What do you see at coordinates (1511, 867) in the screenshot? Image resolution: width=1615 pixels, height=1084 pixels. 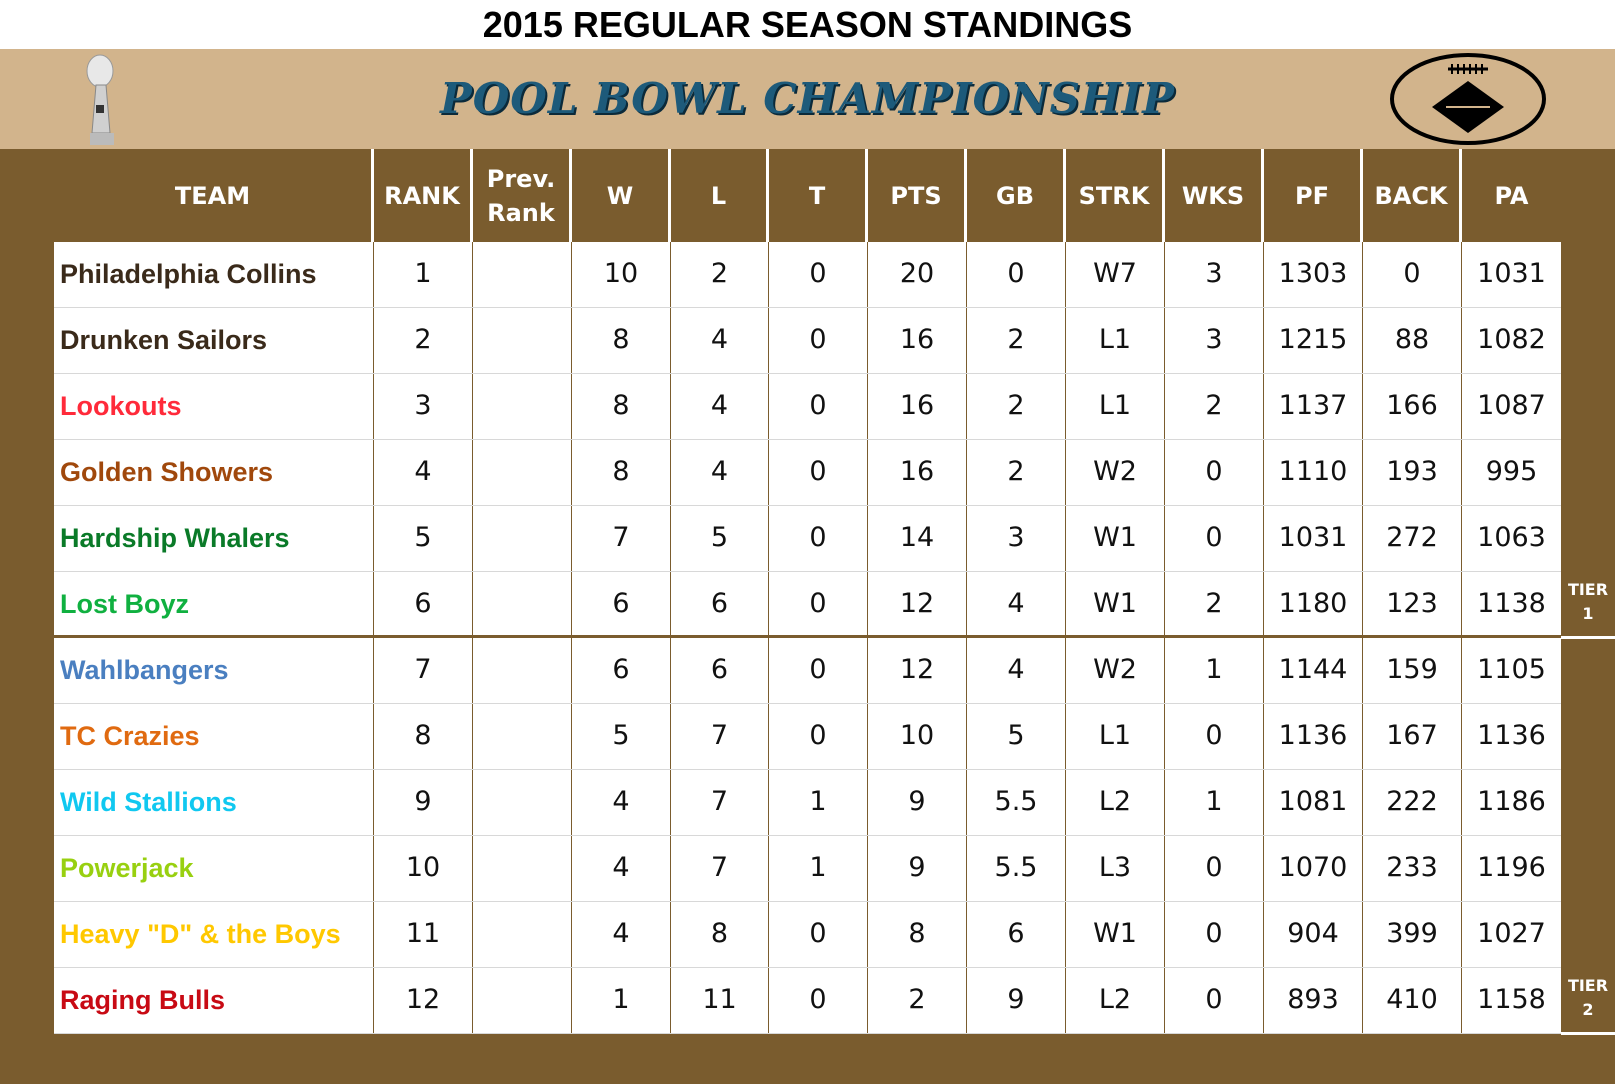 I see `cell-pa: 1196` at bounding box center [1511, 867].